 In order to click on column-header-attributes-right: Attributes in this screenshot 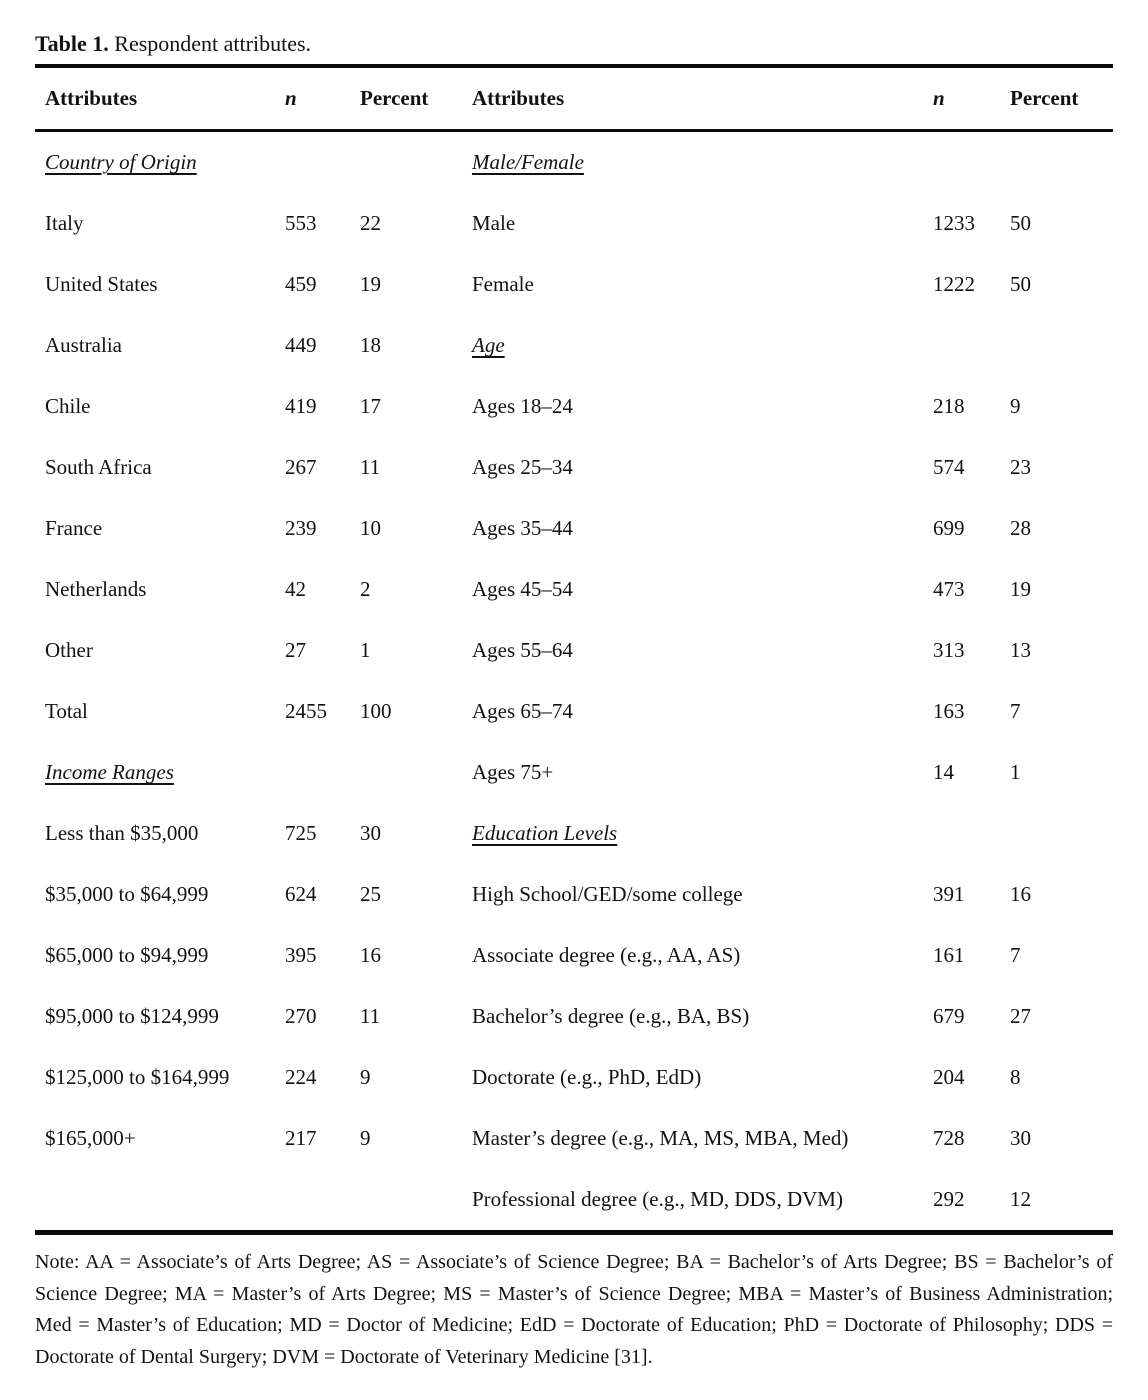, I will do `click(518, 98)`.